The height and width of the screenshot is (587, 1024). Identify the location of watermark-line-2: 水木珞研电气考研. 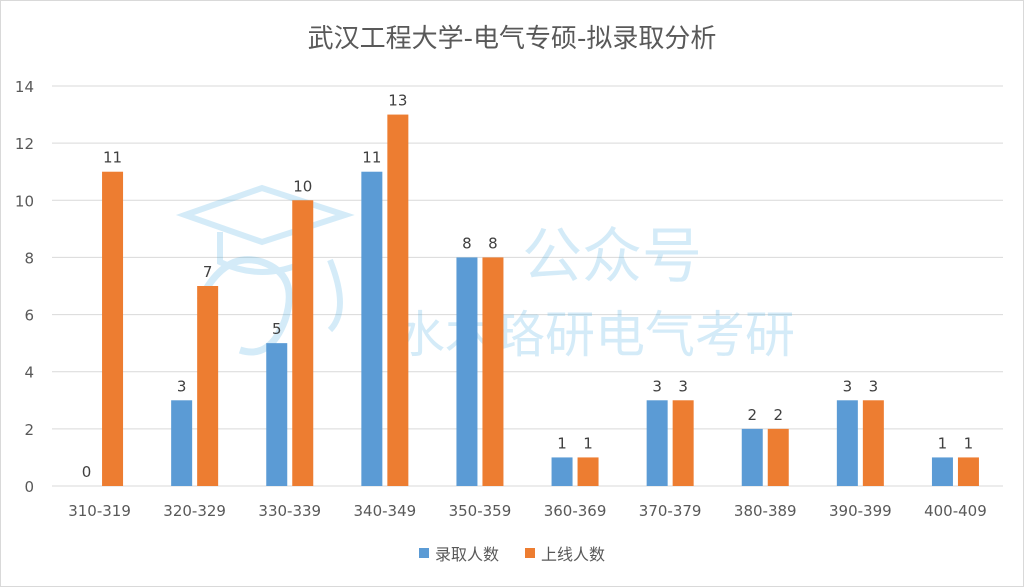
(595, 335).